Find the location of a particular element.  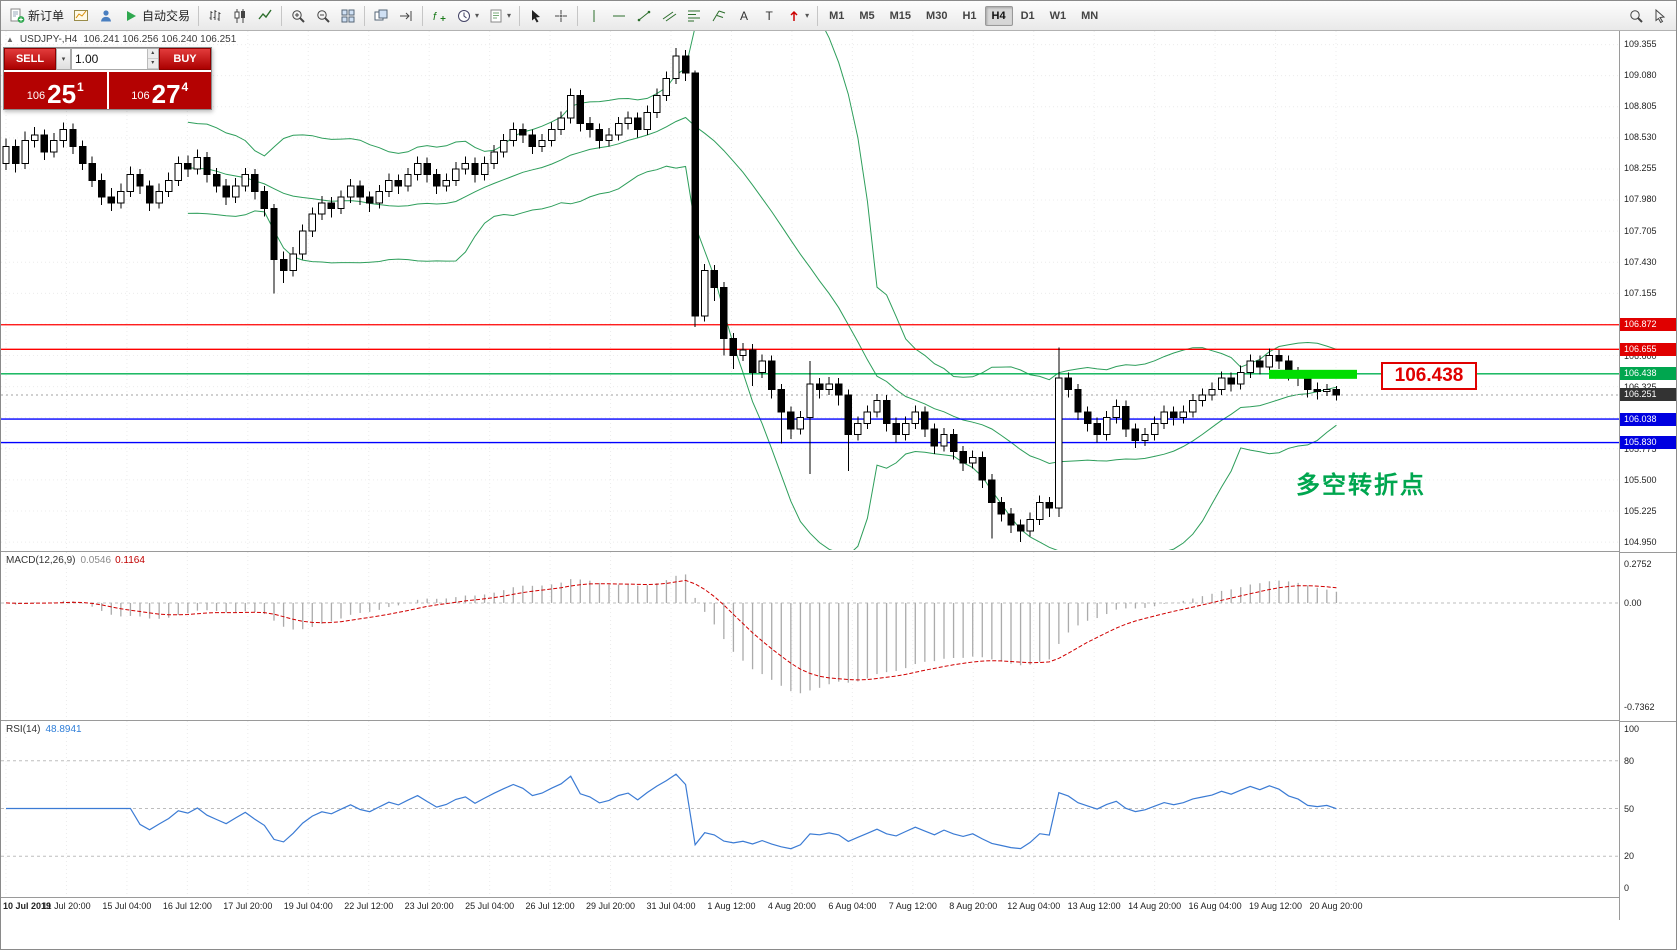

trendline-icon is located at coordinates (644, 16).